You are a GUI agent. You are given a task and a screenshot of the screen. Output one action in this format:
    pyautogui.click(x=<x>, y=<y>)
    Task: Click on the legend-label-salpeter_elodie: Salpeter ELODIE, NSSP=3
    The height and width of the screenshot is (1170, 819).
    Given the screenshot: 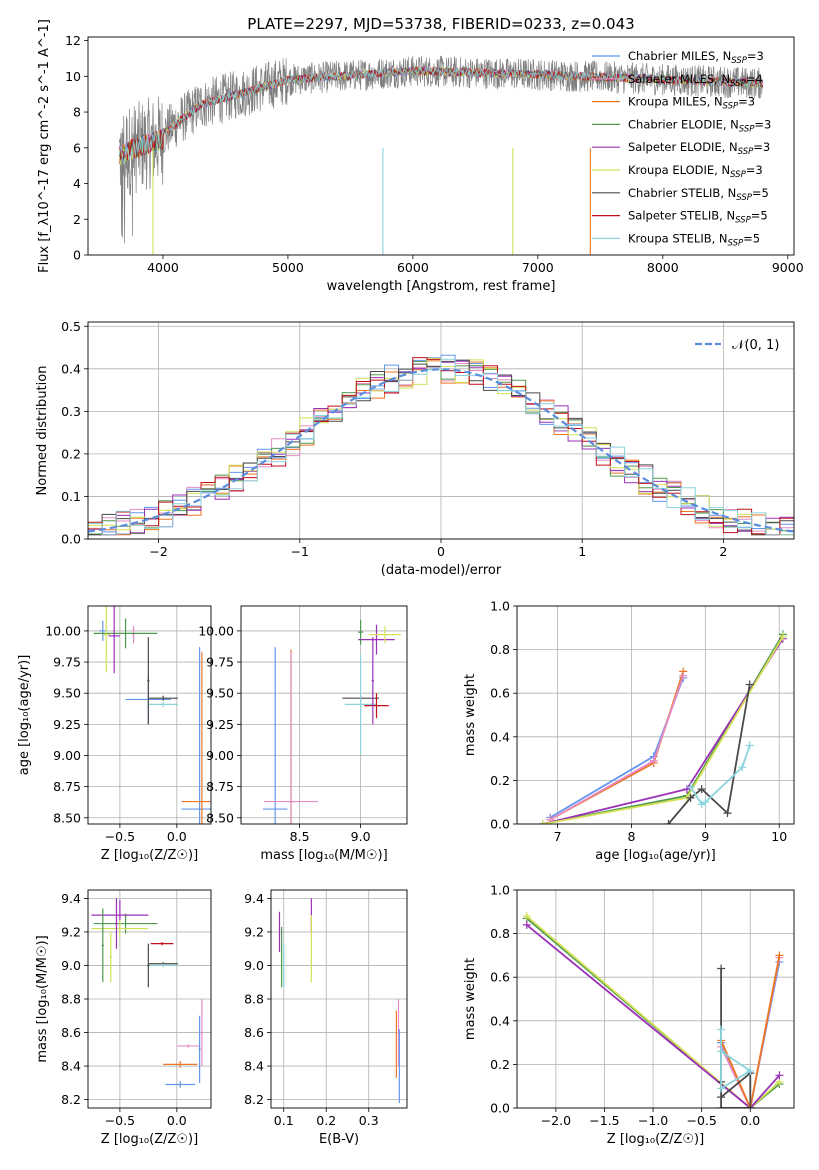 What is the action you would take?
    pyautogui.click(x=699, y=148)
    